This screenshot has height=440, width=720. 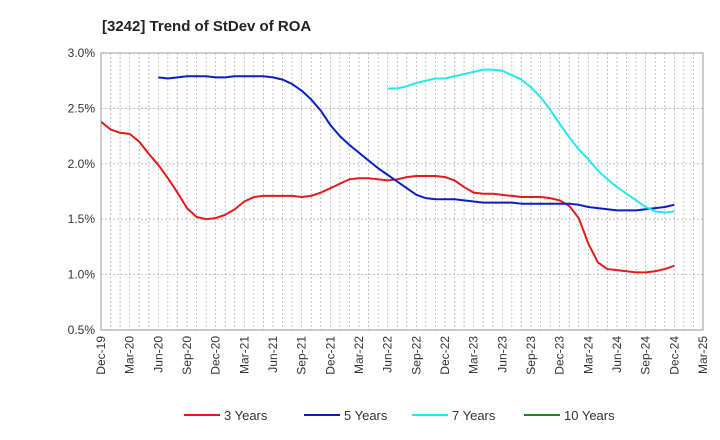 I want to click on x-tick-label: Sep-20, so click(x=187, y=355).